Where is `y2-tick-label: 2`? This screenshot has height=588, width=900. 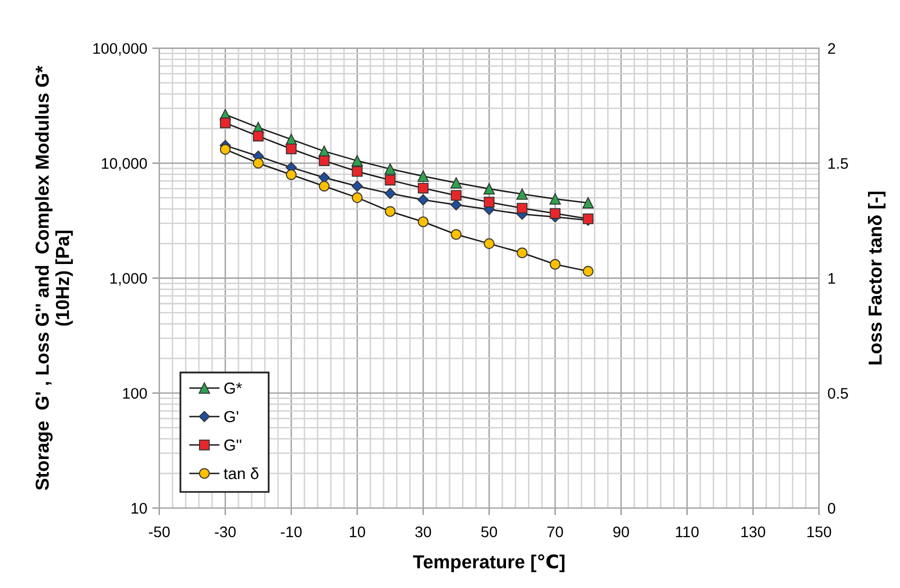 y2-tick-label: 2 is located at coordinates (832, 48).